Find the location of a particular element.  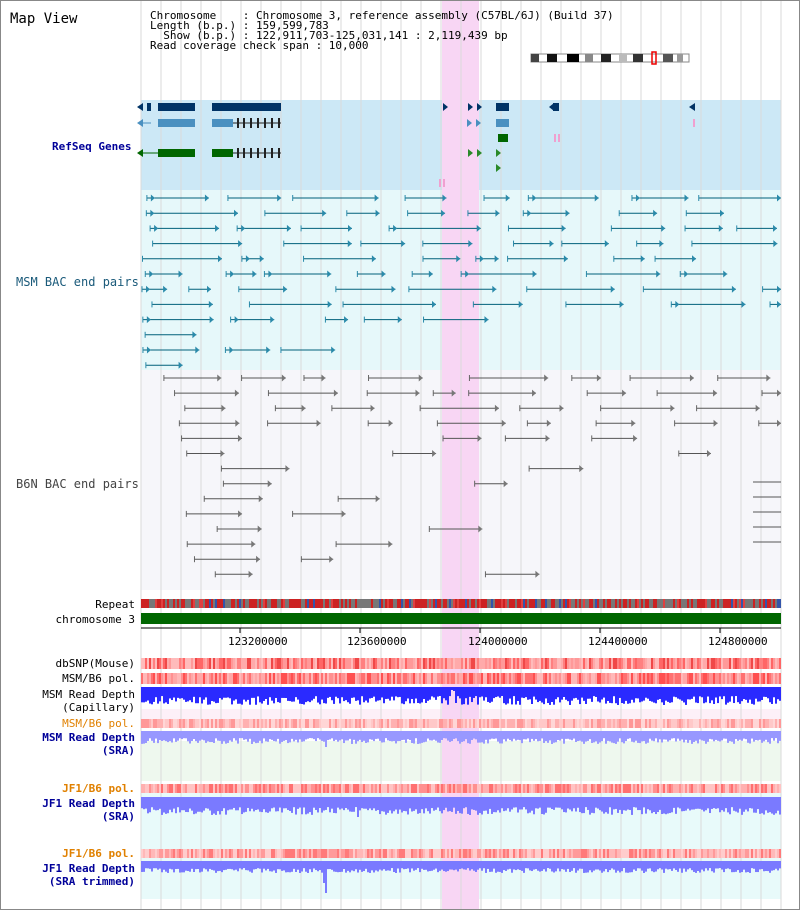

refseq-gene is located at coordinates (555, 138).